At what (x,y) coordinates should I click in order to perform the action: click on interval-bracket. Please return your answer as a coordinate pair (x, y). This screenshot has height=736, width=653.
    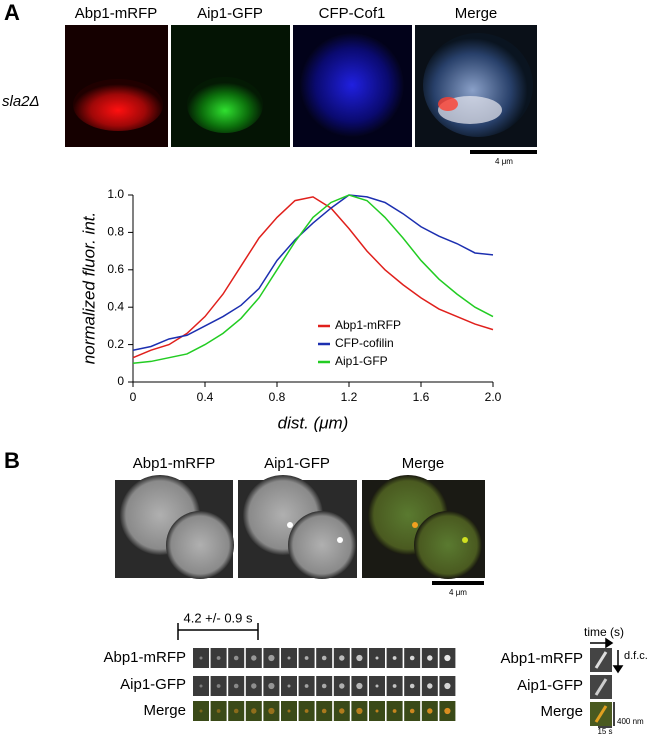
    Looking at the image, I should click on (218, 631).